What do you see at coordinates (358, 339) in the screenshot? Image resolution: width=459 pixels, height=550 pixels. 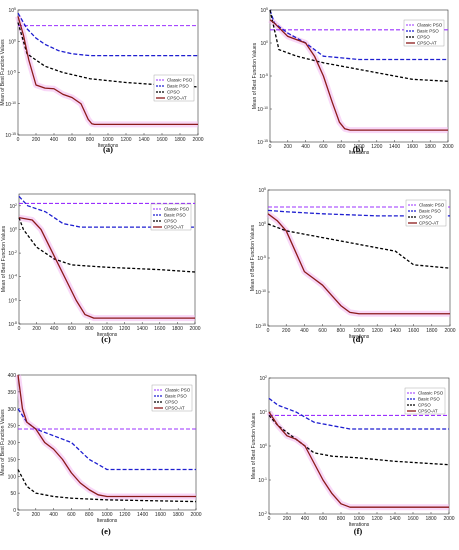 I see `panel-label: (d)` at bounding box center [358, 339].